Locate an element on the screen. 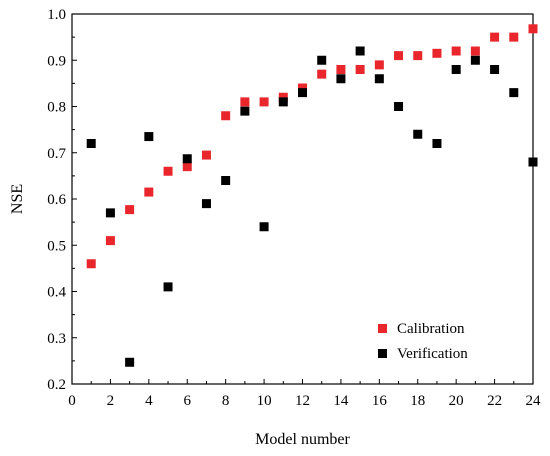 The image size is (550, 456). legend-swatch-verification is located at coordinates (382, 353).